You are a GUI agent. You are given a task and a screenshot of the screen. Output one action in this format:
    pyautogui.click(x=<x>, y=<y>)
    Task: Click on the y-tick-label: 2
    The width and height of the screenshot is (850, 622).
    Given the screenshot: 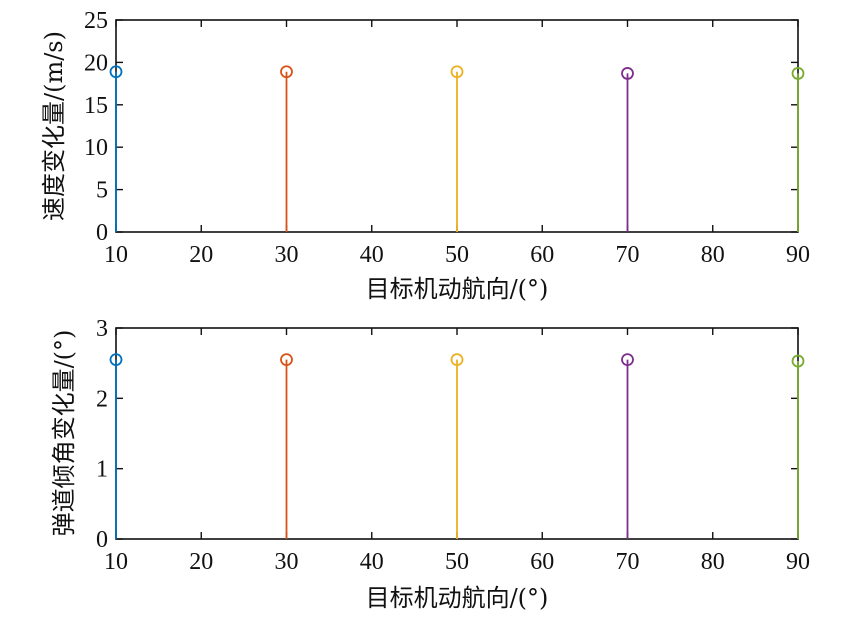 What is the action you would take?
    pyautogui.click(x=102, y=399)
    